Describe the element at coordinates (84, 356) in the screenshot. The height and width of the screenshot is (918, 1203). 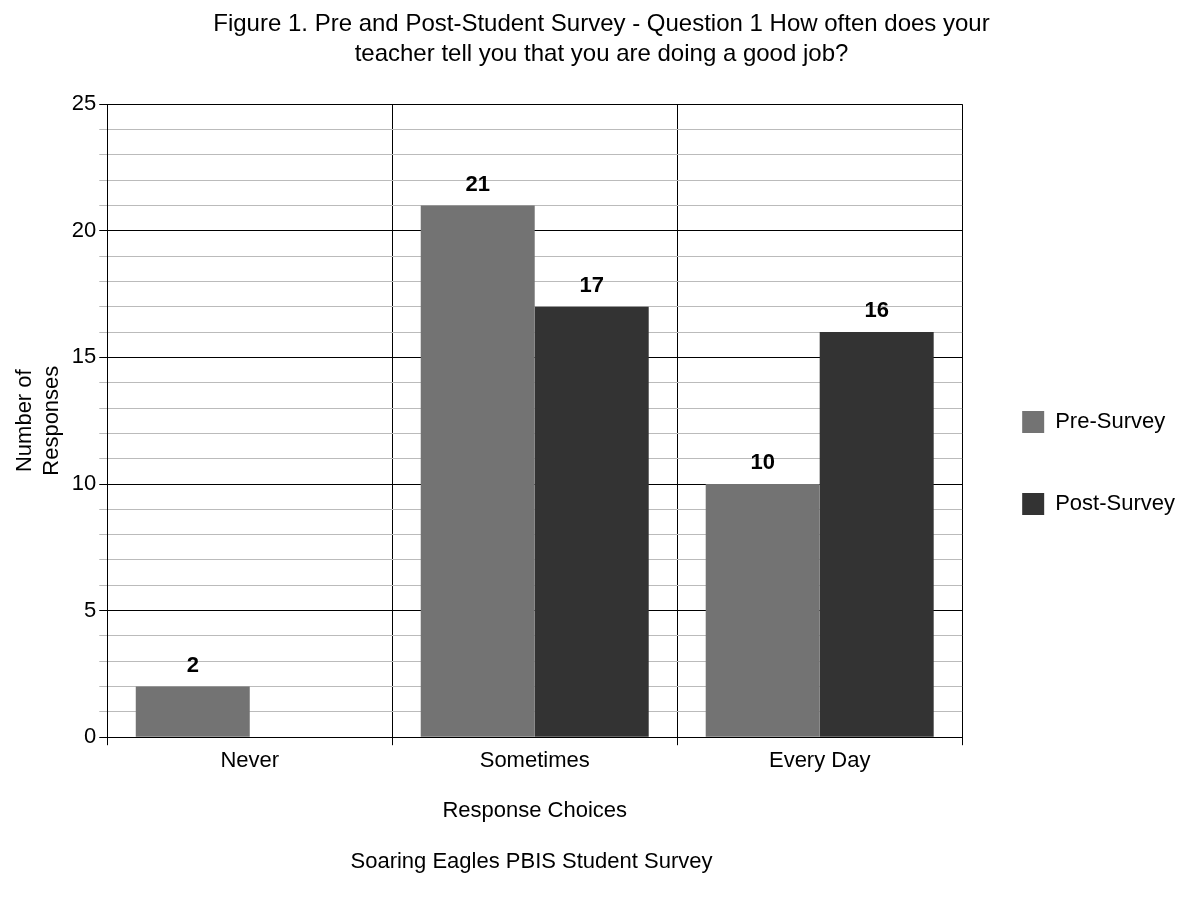
I see `y-tick-label: 15` at that location.